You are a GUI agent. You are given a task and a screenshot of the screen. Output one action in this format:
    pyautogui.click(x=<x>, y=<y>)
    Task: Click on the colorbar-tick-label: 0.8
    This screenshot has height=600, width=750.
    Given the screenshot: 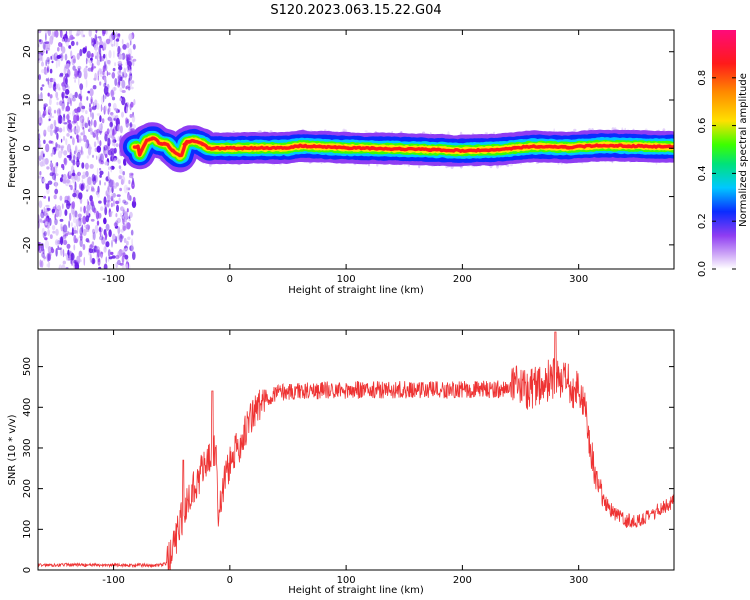 What is the action you would take?
    pyautogui.click(x=702, y=78)
    